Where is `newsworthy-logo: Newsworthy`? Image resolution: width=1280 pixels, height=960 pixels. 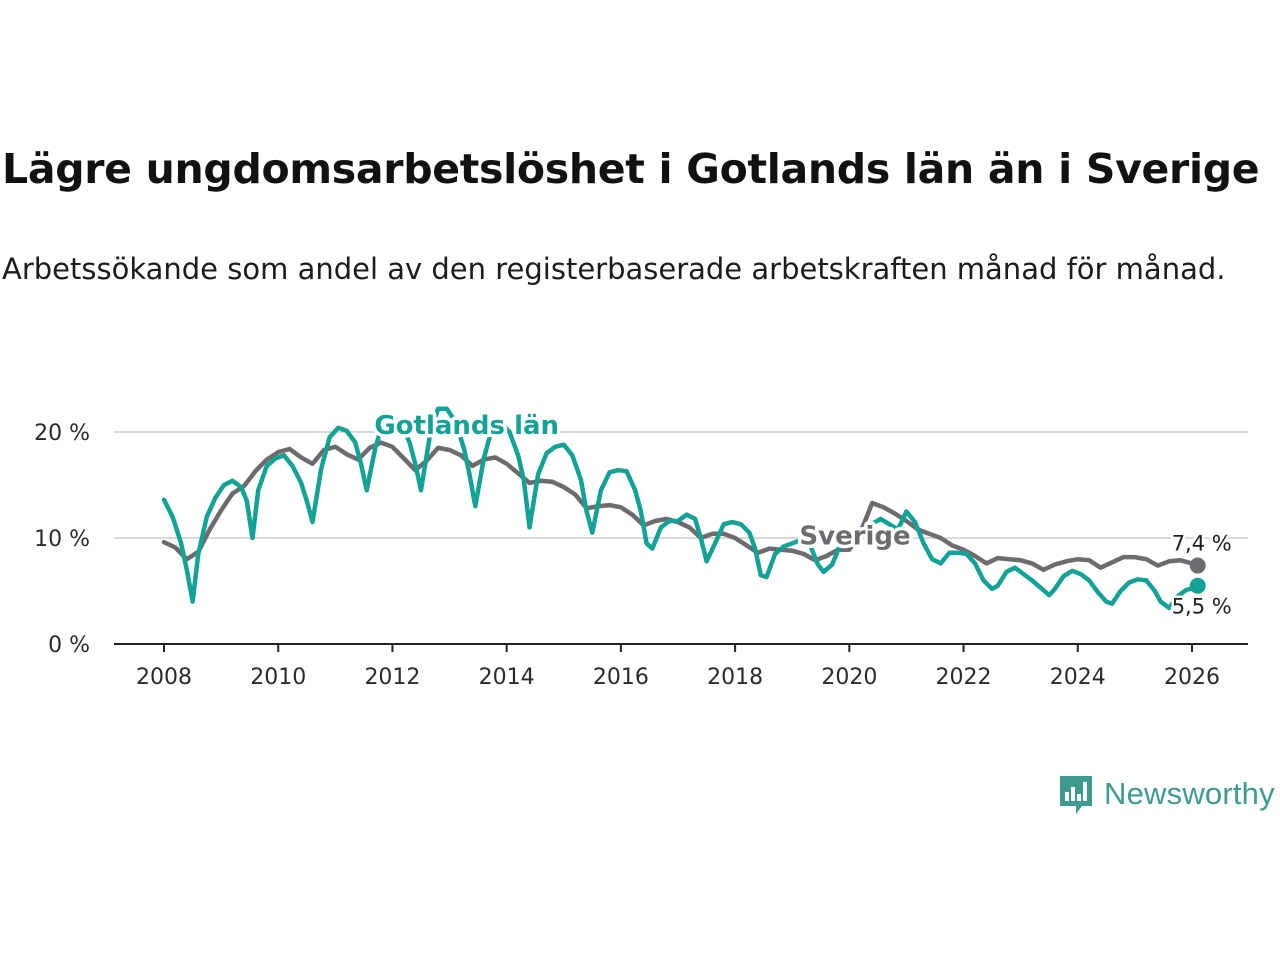
newsworthy-logo: Newsworthy is located at coordinates (1166, 794).